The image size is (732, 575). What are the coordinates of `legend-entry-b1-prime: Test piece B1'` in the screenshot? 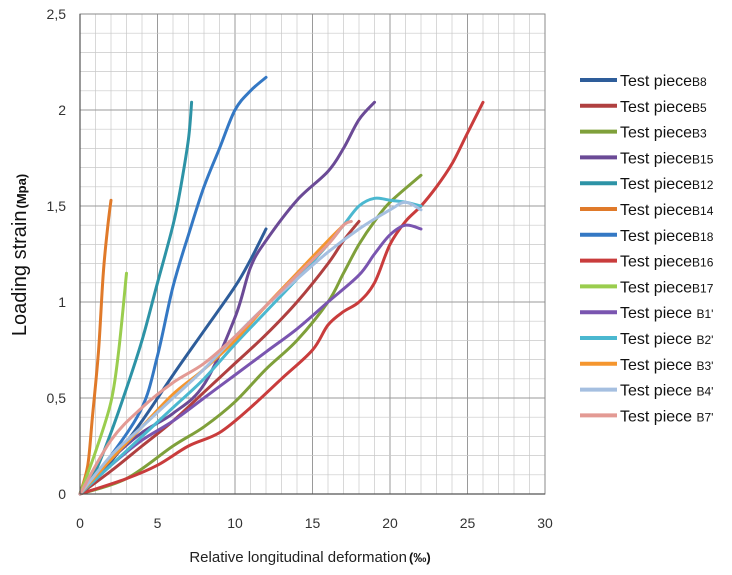 It's located at (666, 313).